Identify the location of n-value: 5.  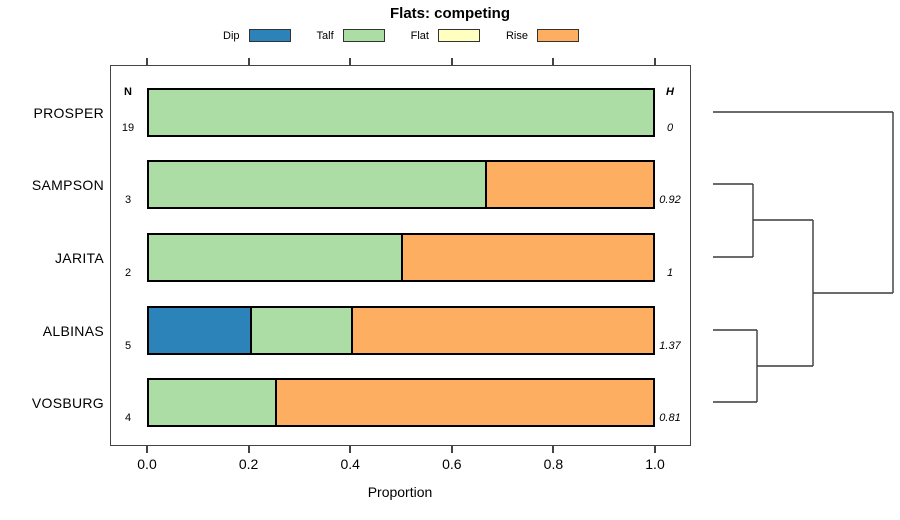
(128, 346).